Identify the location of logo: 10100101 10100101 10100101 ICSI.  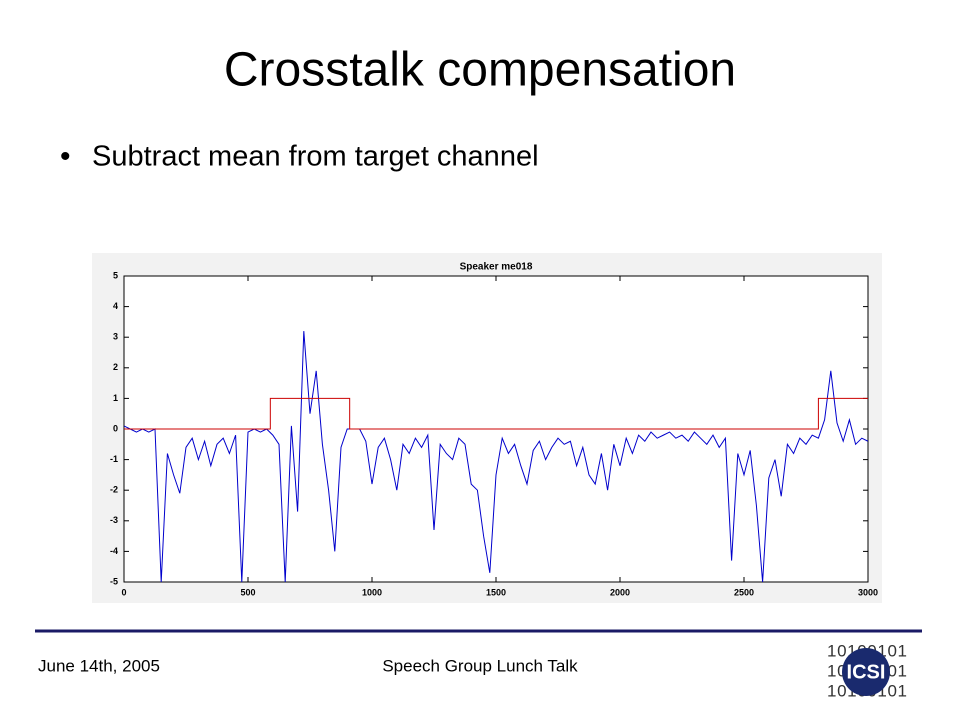
(867, 670).